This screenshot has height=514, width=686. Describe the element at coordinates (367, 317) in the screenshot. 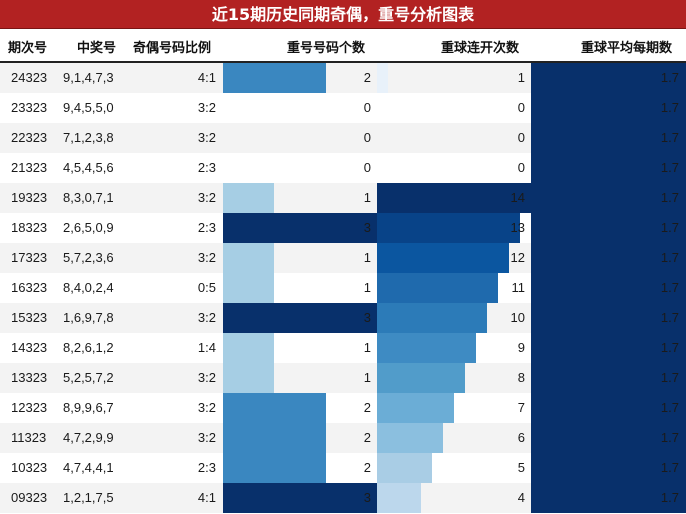

I see `repeat-count-value: 3` at that location.